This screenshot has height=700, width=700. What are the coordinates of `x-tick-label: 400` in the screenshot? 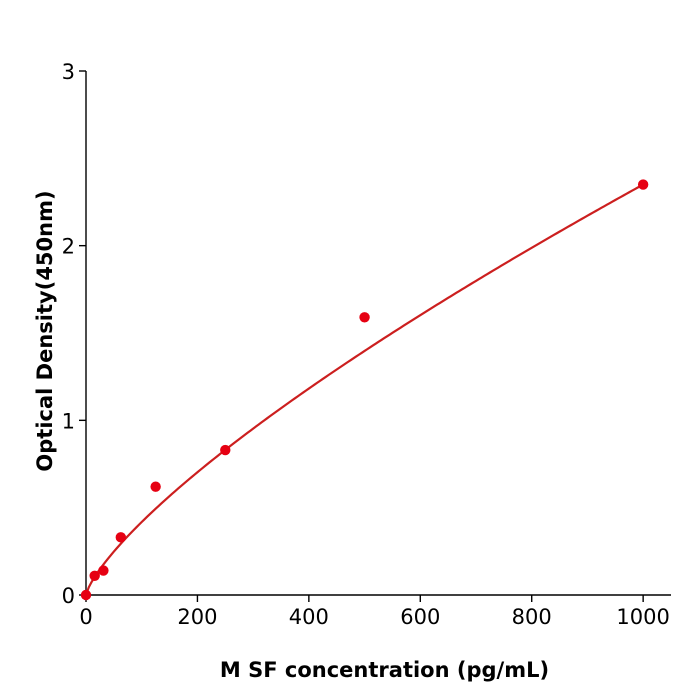 It's located at (309, 617).